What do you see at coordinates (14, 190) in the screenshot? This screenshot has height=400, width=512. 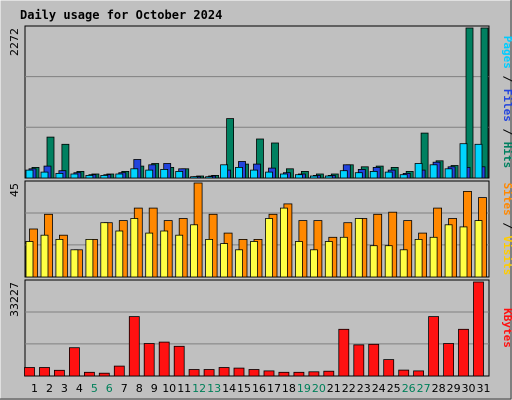 I see `y-max-label-visits-sites: 45` at bounding box center [14, 190].